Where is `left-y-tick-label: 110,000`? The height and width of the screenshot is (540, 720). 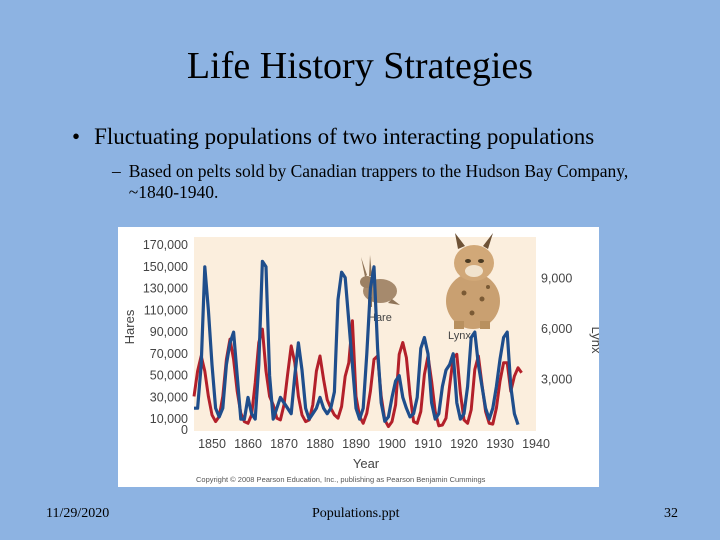
left-y-tick-label: 110,000 is located at coordinates (166, 310).